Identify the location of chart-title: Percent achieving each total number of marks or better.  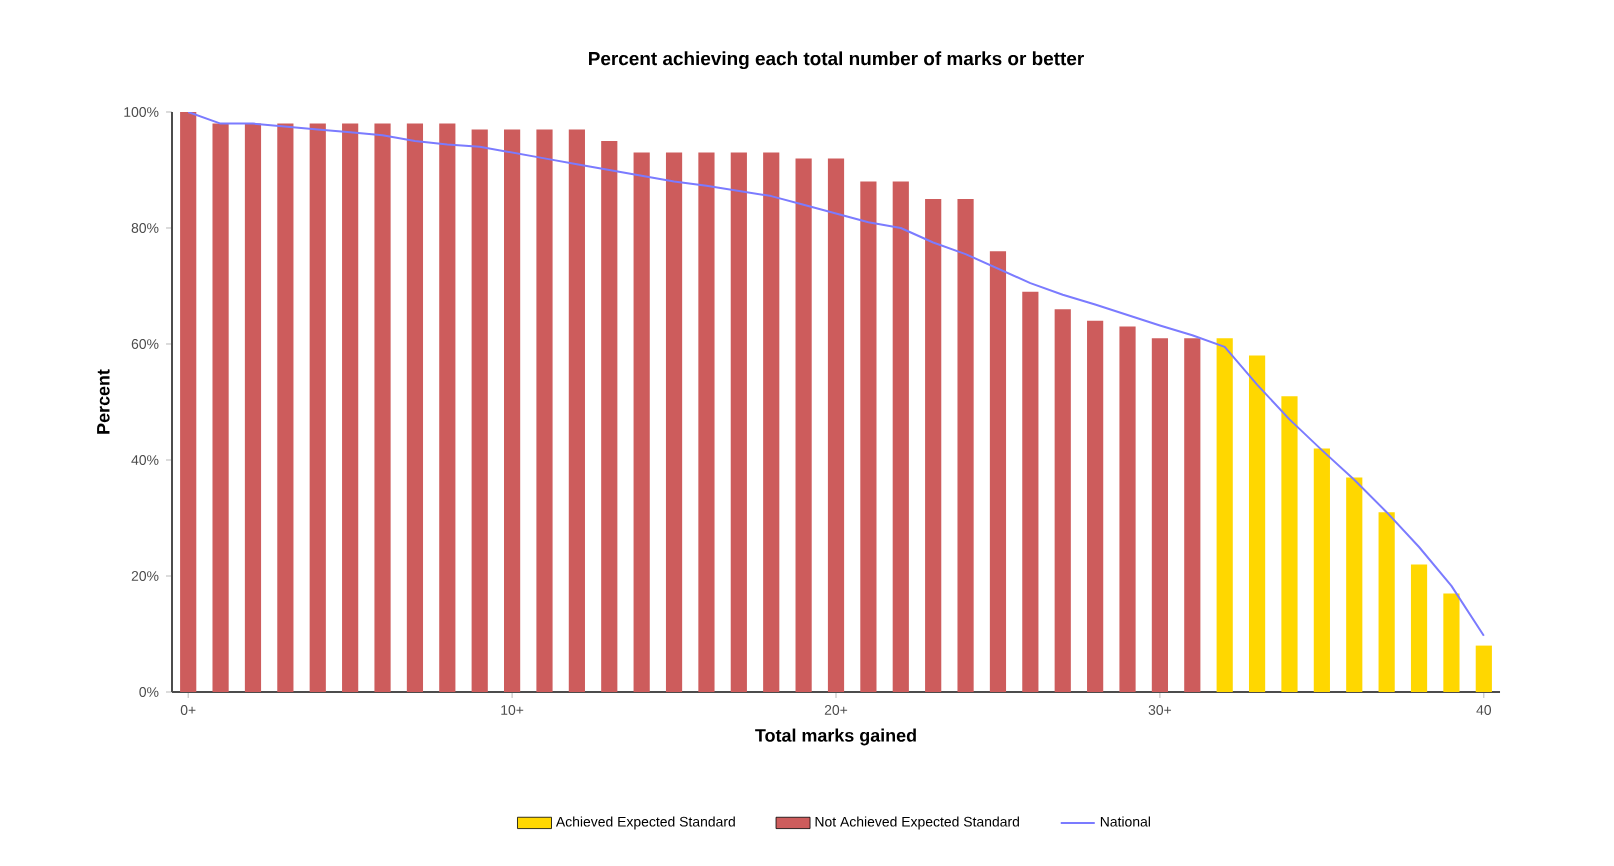
(836, 60).